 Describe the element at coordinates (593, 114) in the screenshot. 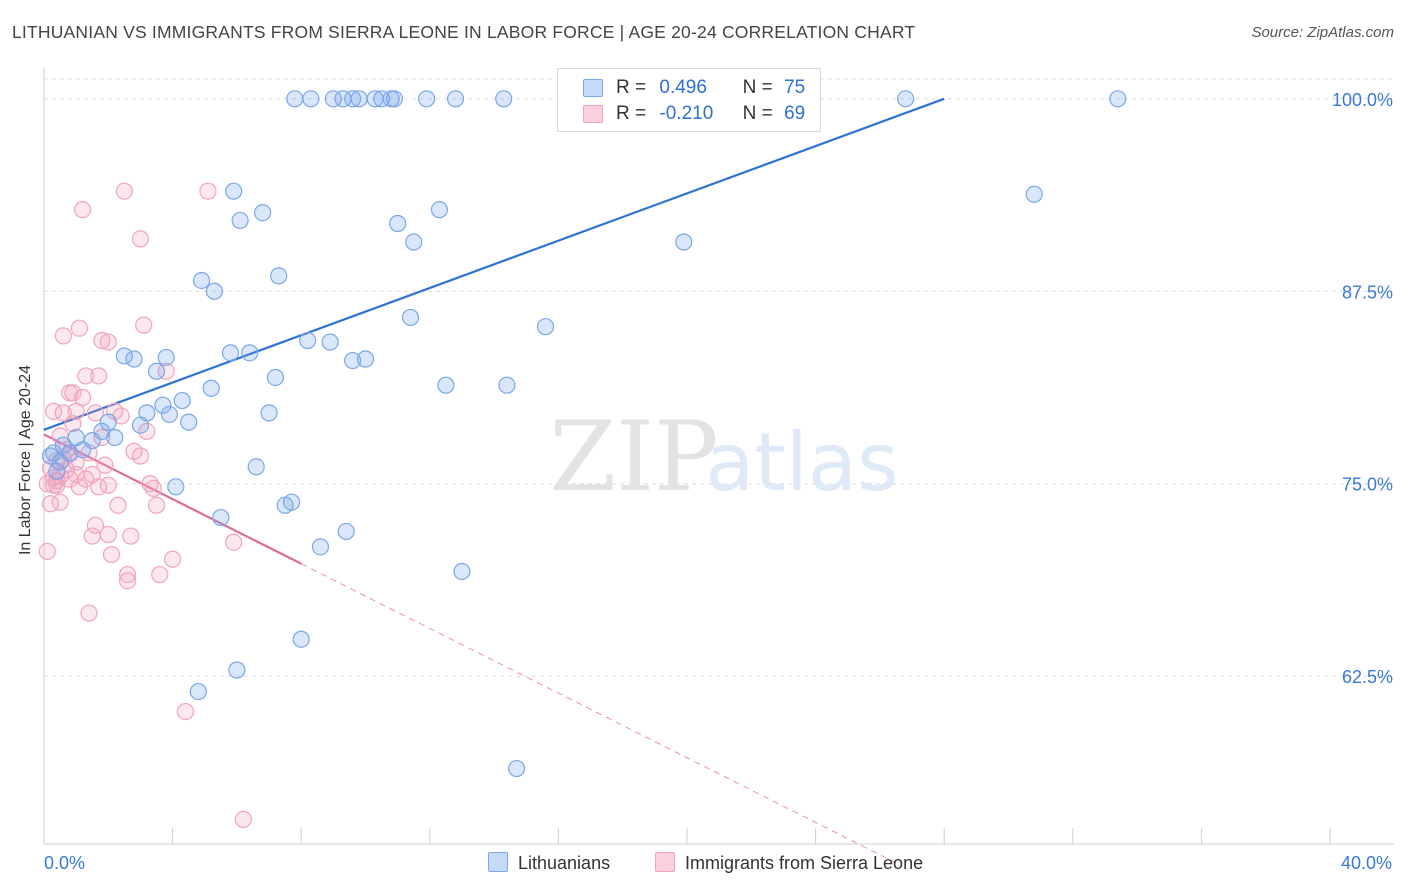

I see `legend-swatch-pink` at that location.